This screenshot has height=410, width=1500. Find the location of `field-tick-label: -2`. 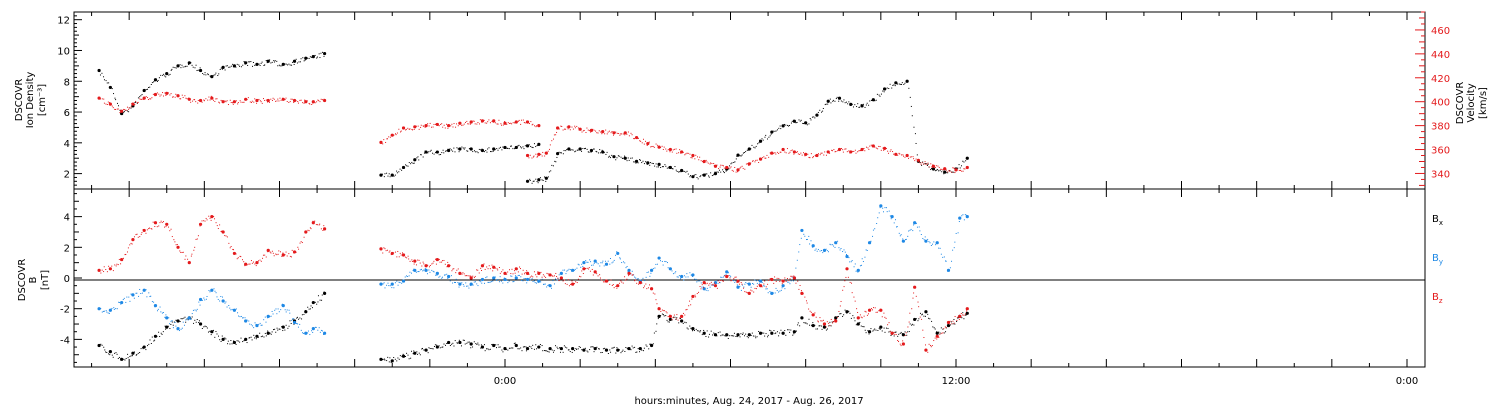

field-tick-label: -2 is located at coordinates (65, 310).